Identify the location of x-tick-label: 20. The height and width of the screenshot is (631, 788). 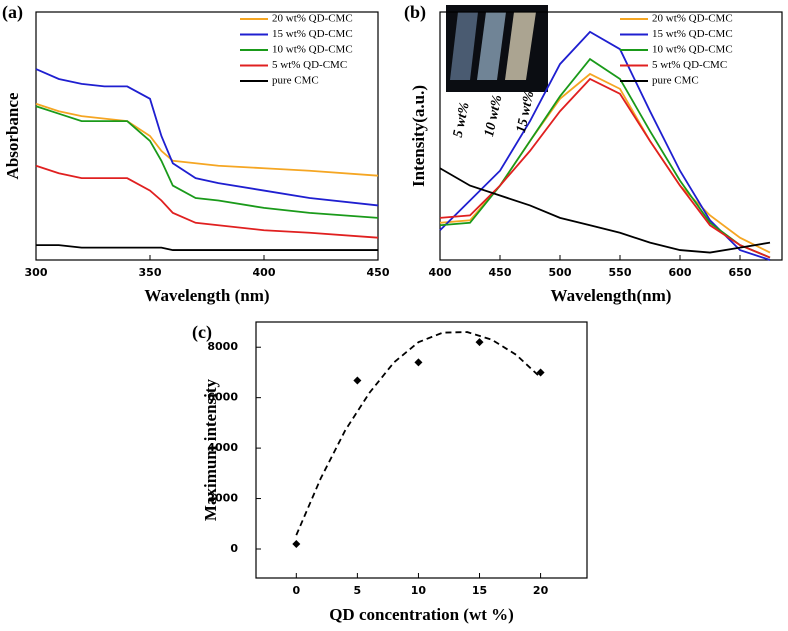
(541, 590).